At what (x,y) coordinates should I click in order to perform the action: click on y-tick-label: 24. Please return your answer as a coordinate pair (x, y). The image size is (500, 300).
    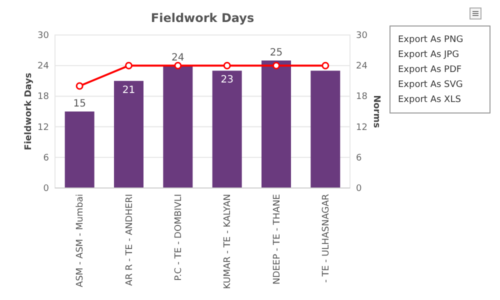
    Looking at the image, I should click on (44, 67).